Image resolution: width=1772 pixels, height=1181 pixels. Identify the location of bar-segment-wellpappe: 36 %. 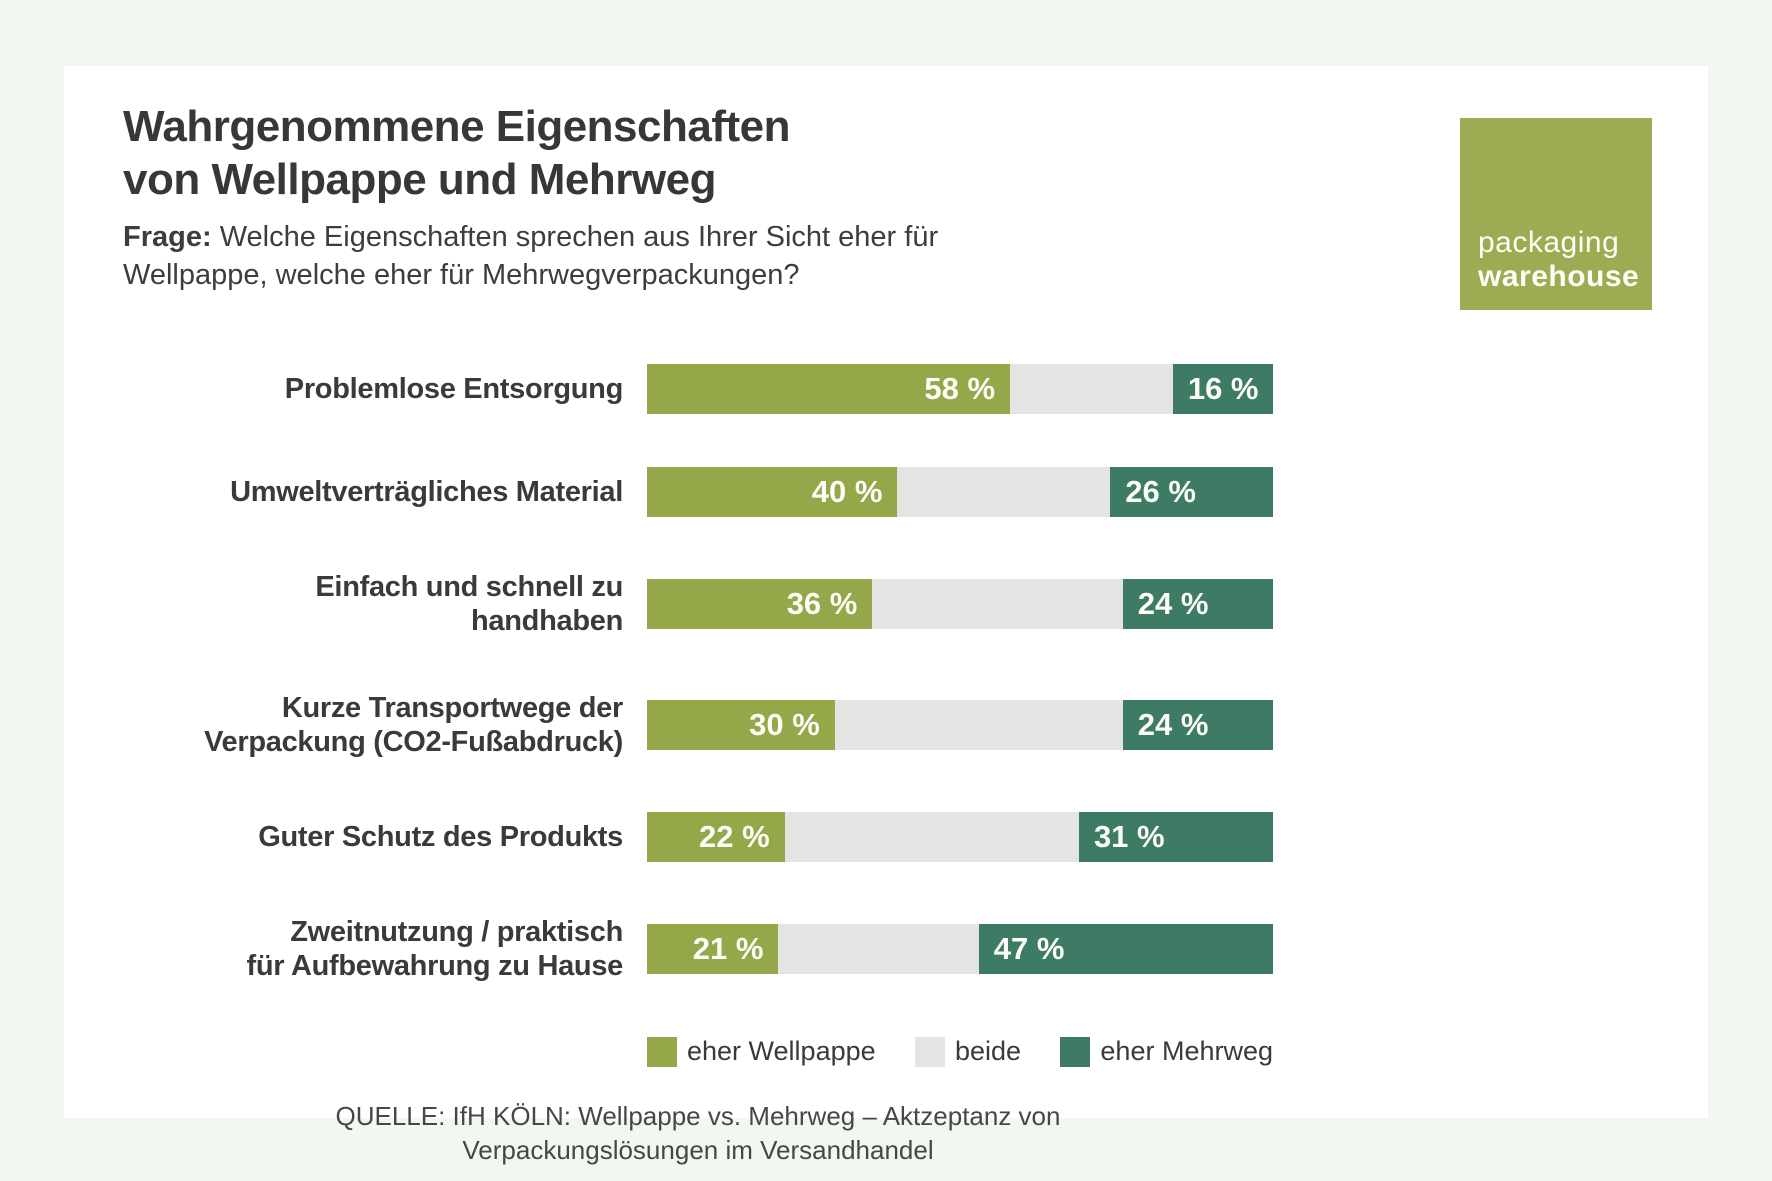
(760, 604).